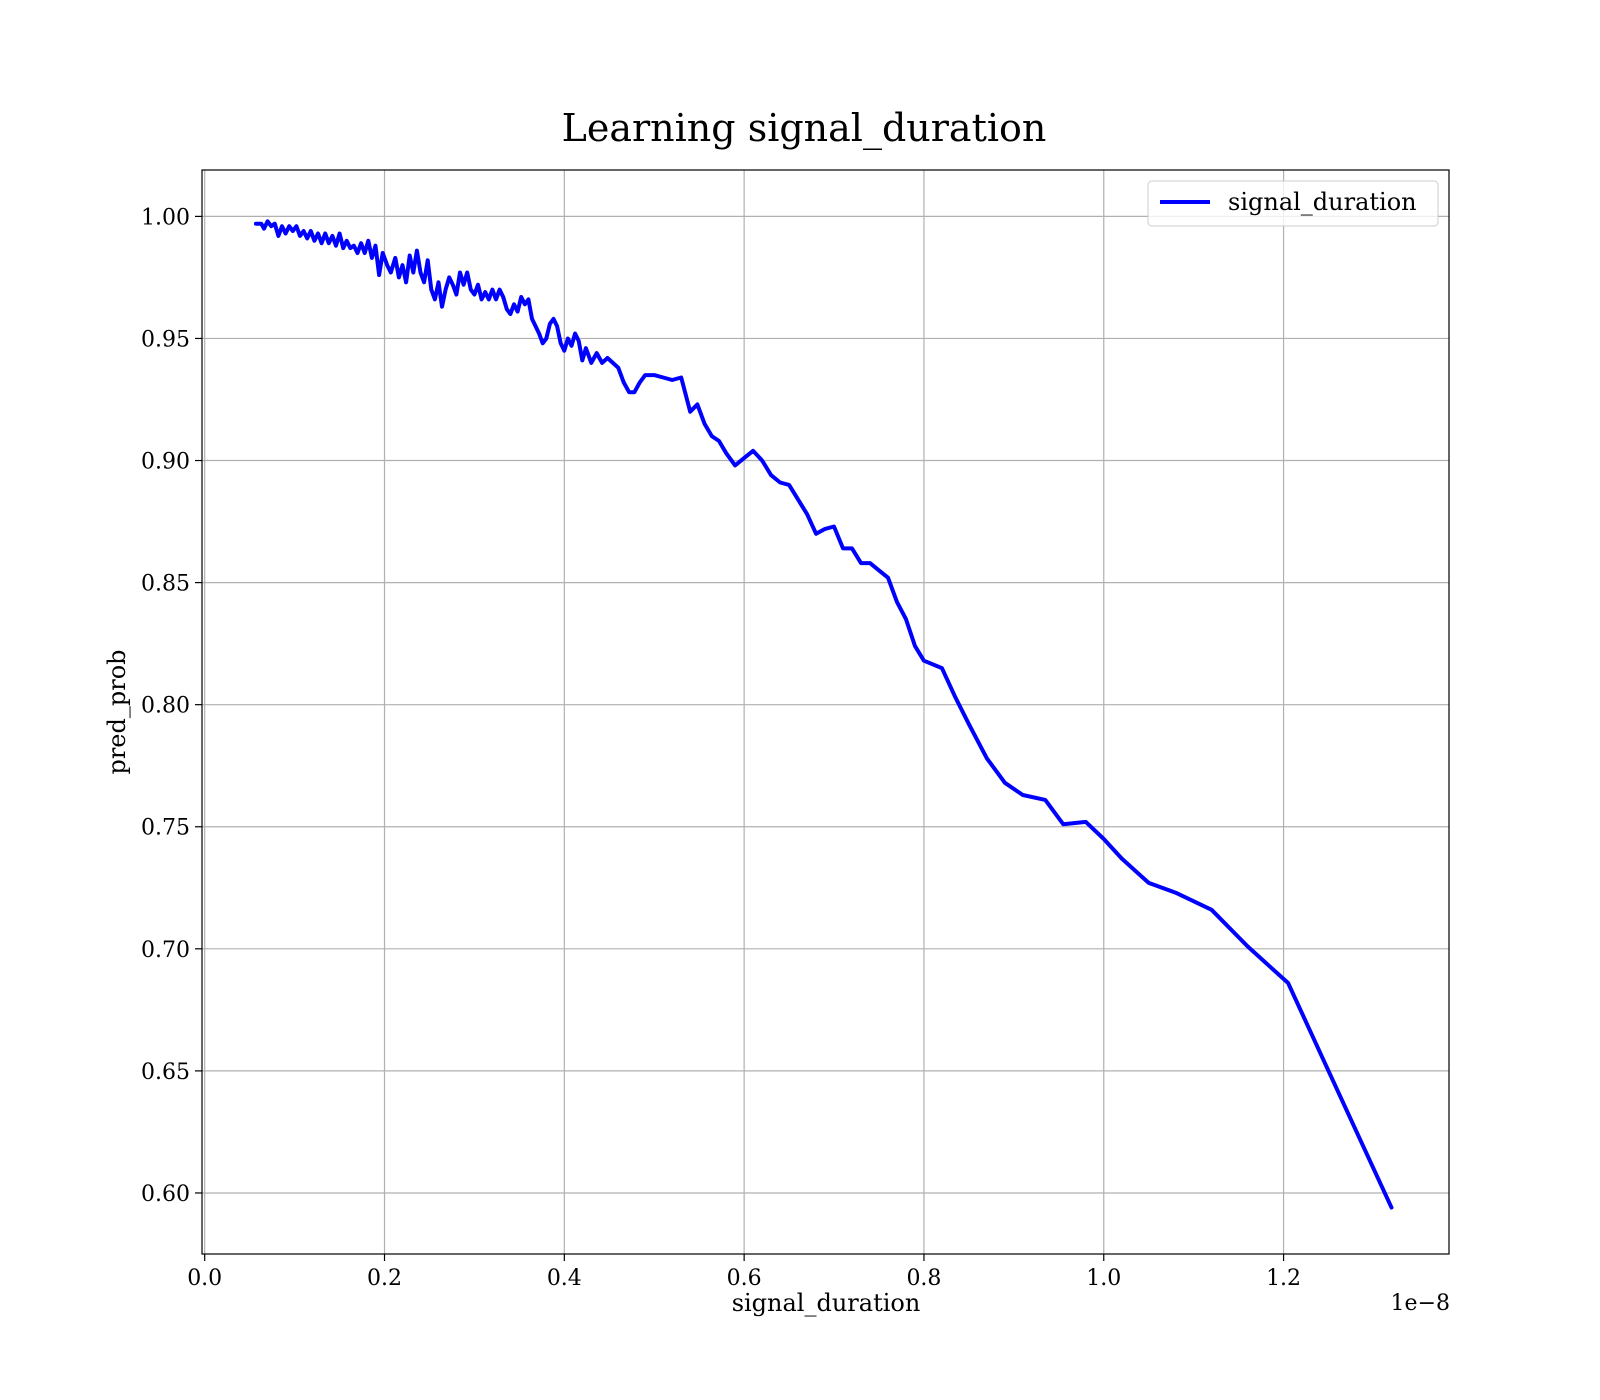 This screenshot has height=1400, width=1600. What do you see at coordinates (165, 1194) in the screenshot?
I see `y-tick-label: 0.60` at bounding box center [165, 1194].